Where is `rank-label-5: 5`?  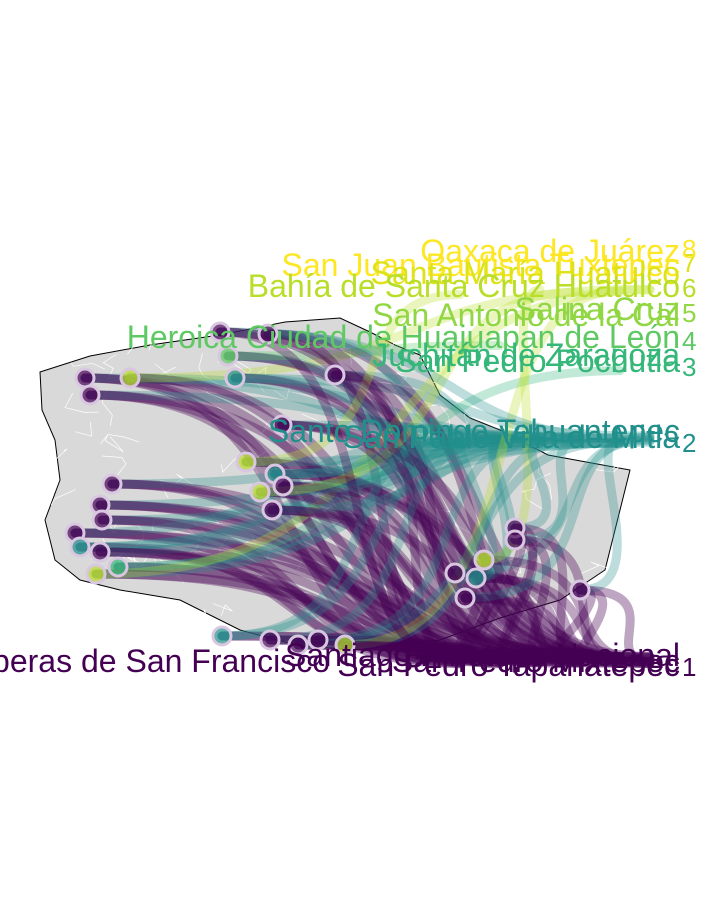 rank-label-5: 5 is located at coordinates (689, 313).